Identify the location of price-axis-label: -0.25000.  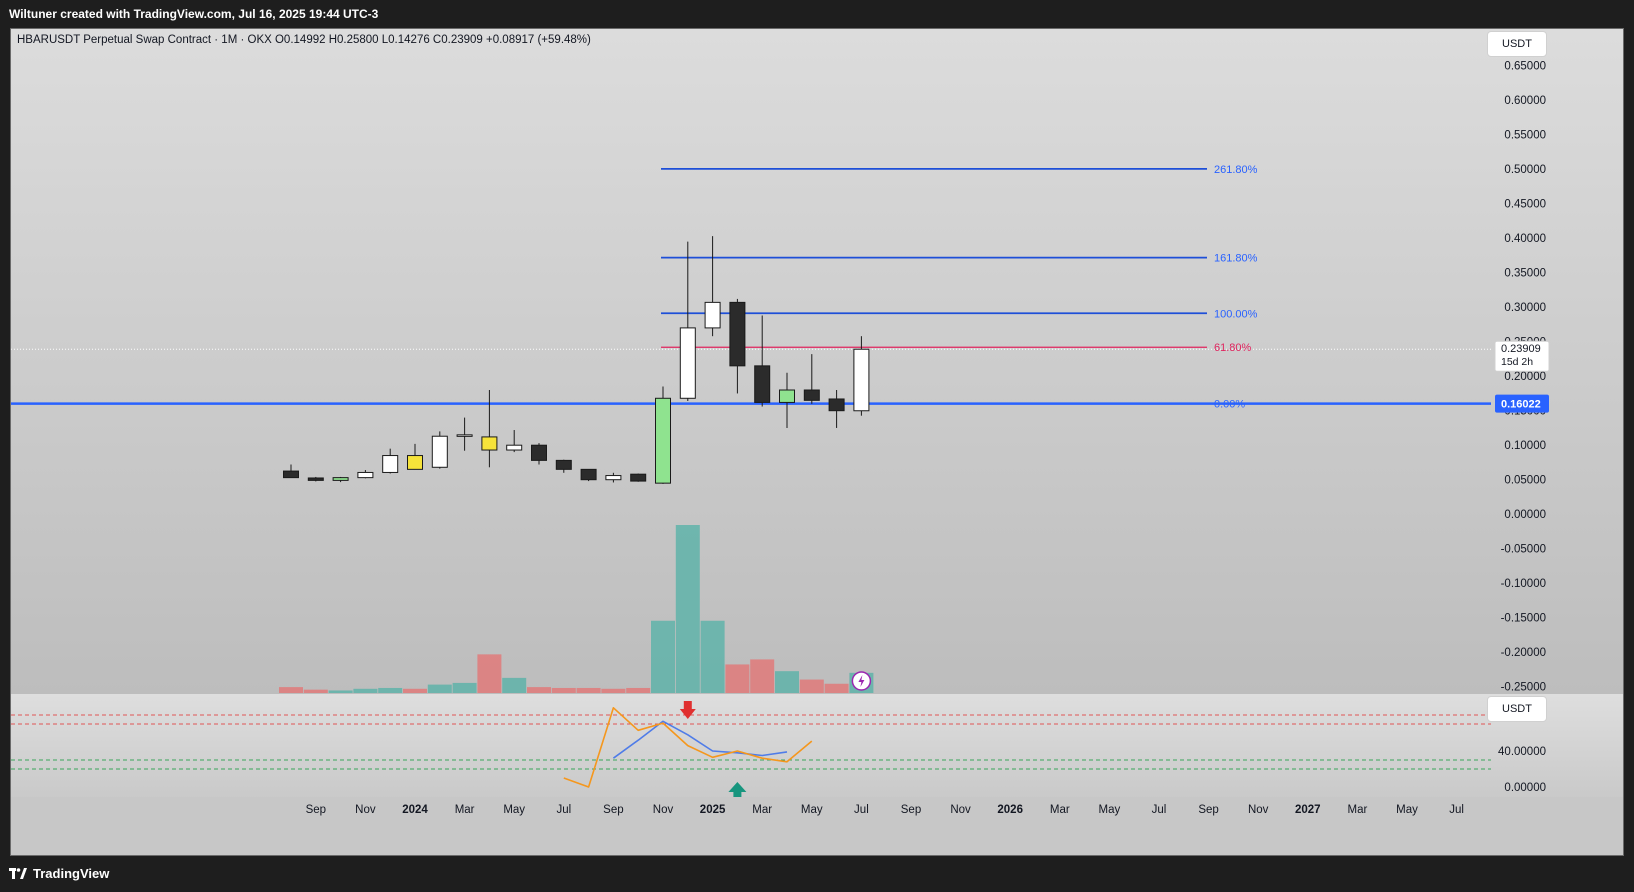
(1523, 688).